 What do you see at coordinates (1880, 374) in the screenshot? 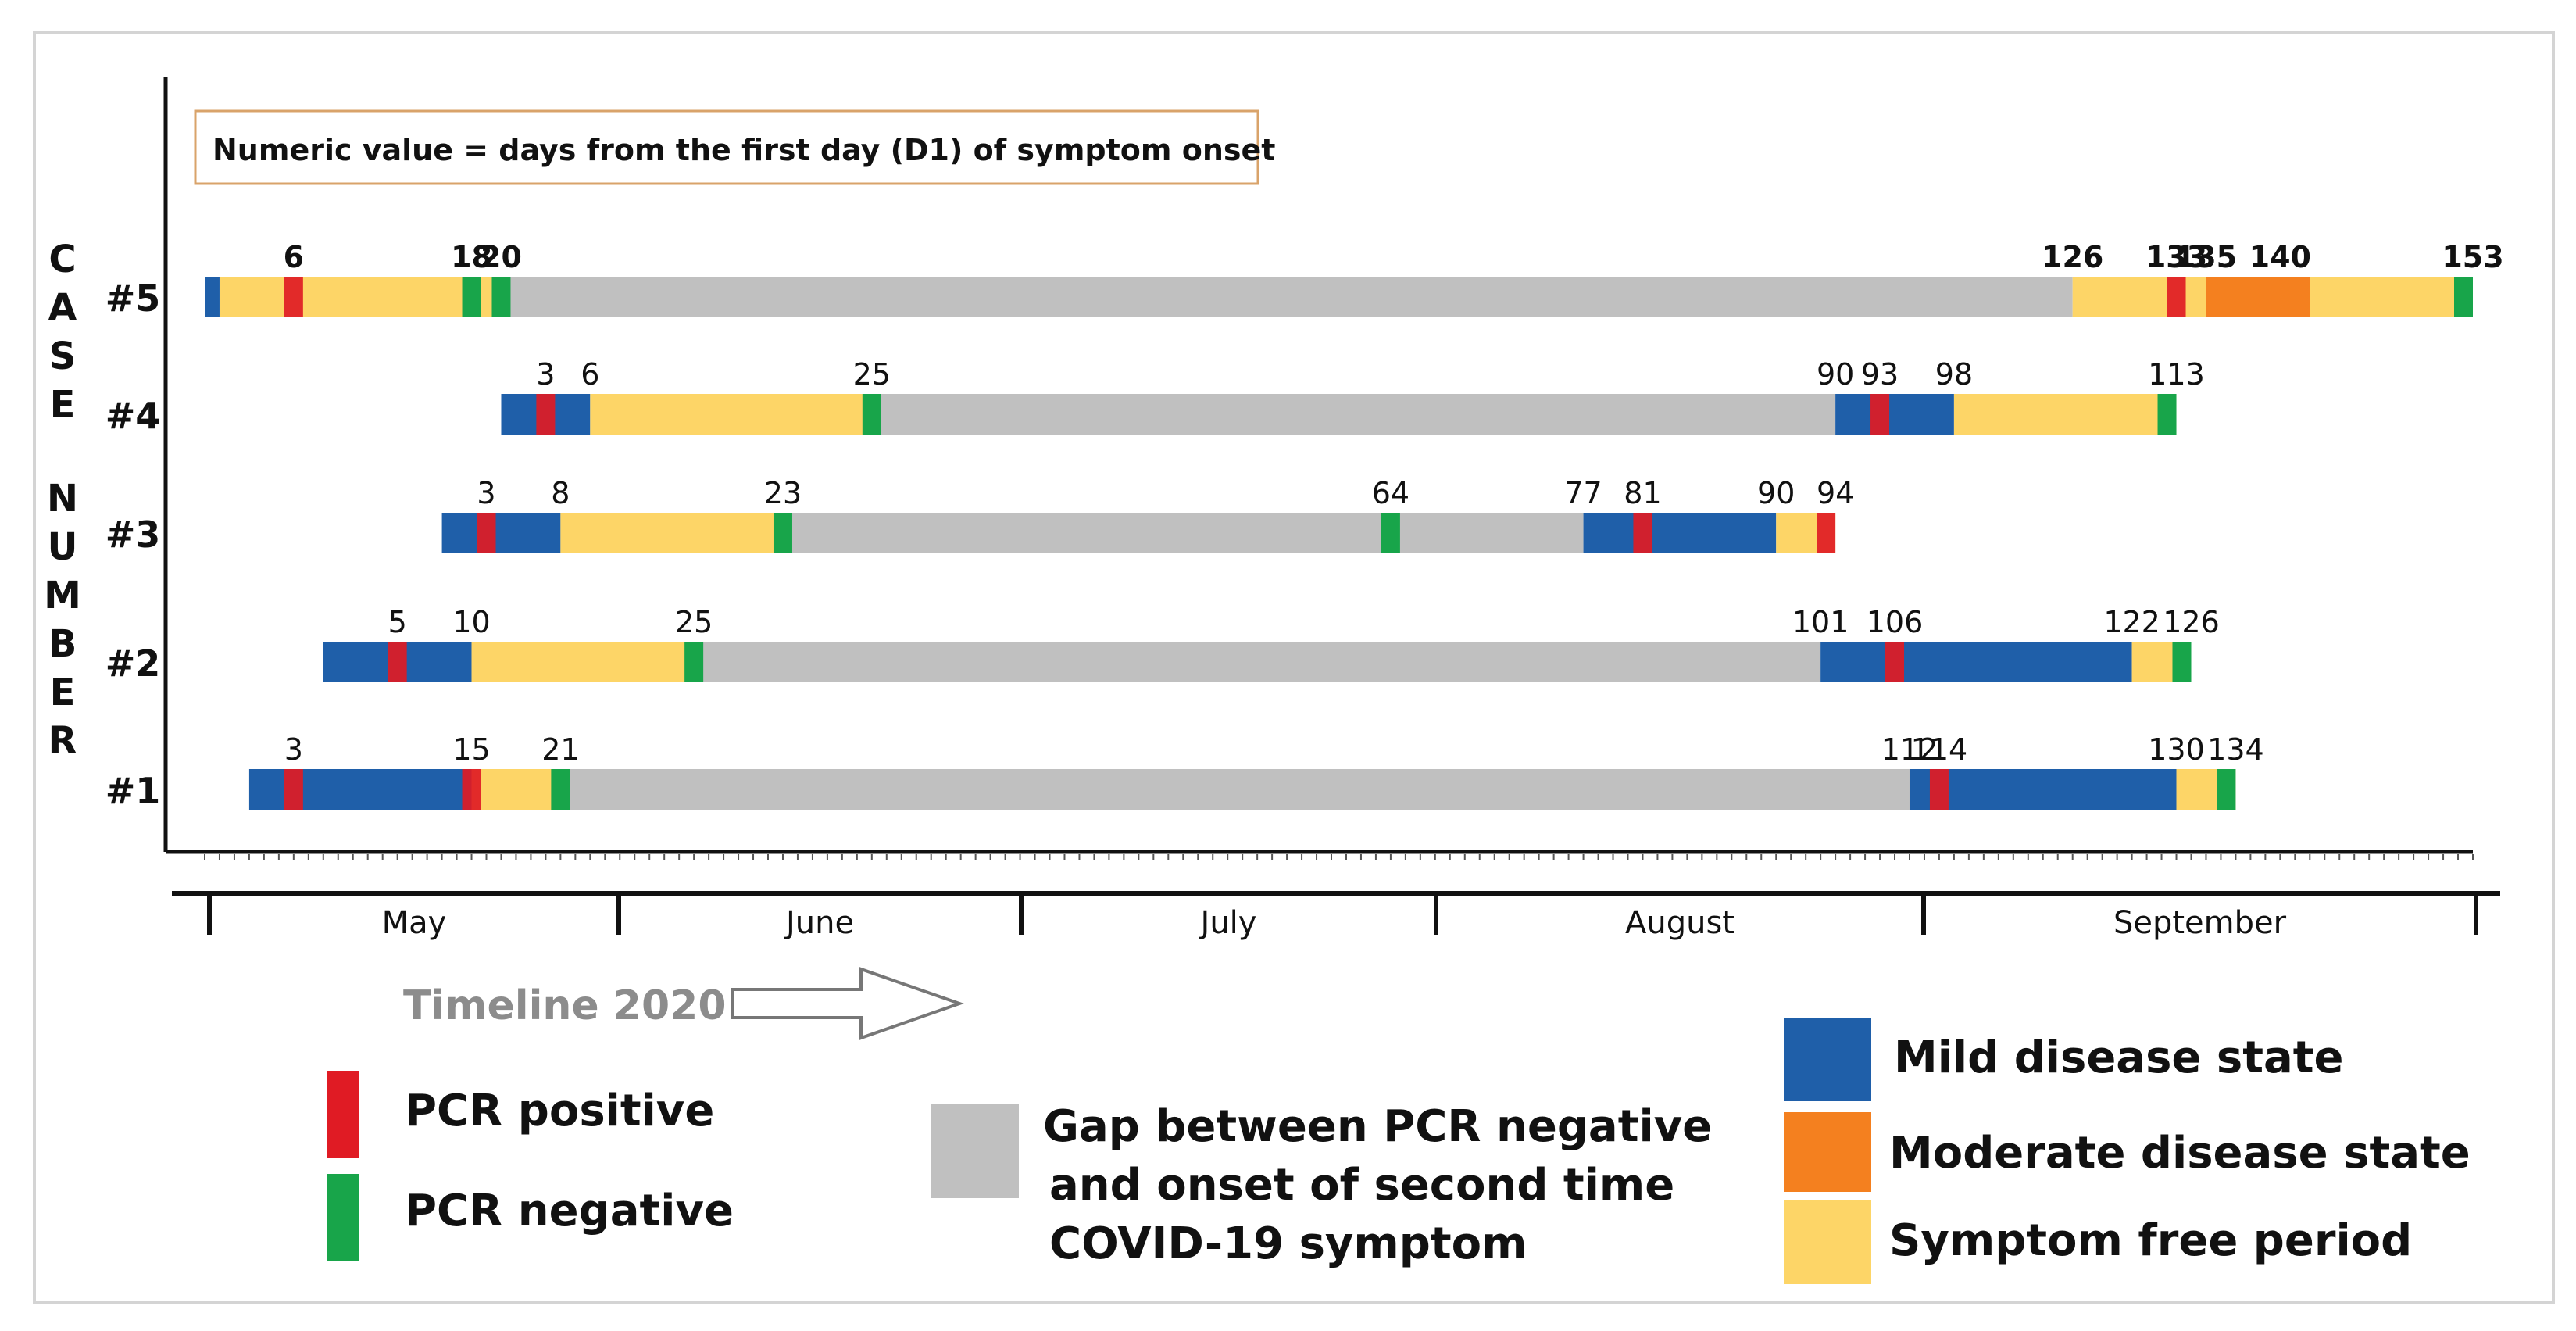
I see `day-label: 93` at bounding box center [1880, 374].